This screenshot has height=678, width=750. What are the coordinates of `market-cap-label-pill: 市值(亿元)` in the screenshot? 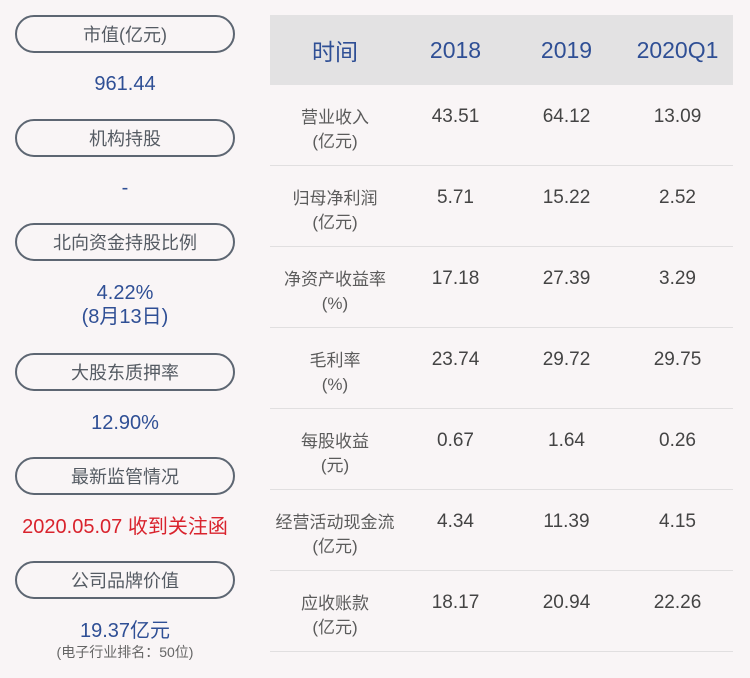 It's located at (125, 34).